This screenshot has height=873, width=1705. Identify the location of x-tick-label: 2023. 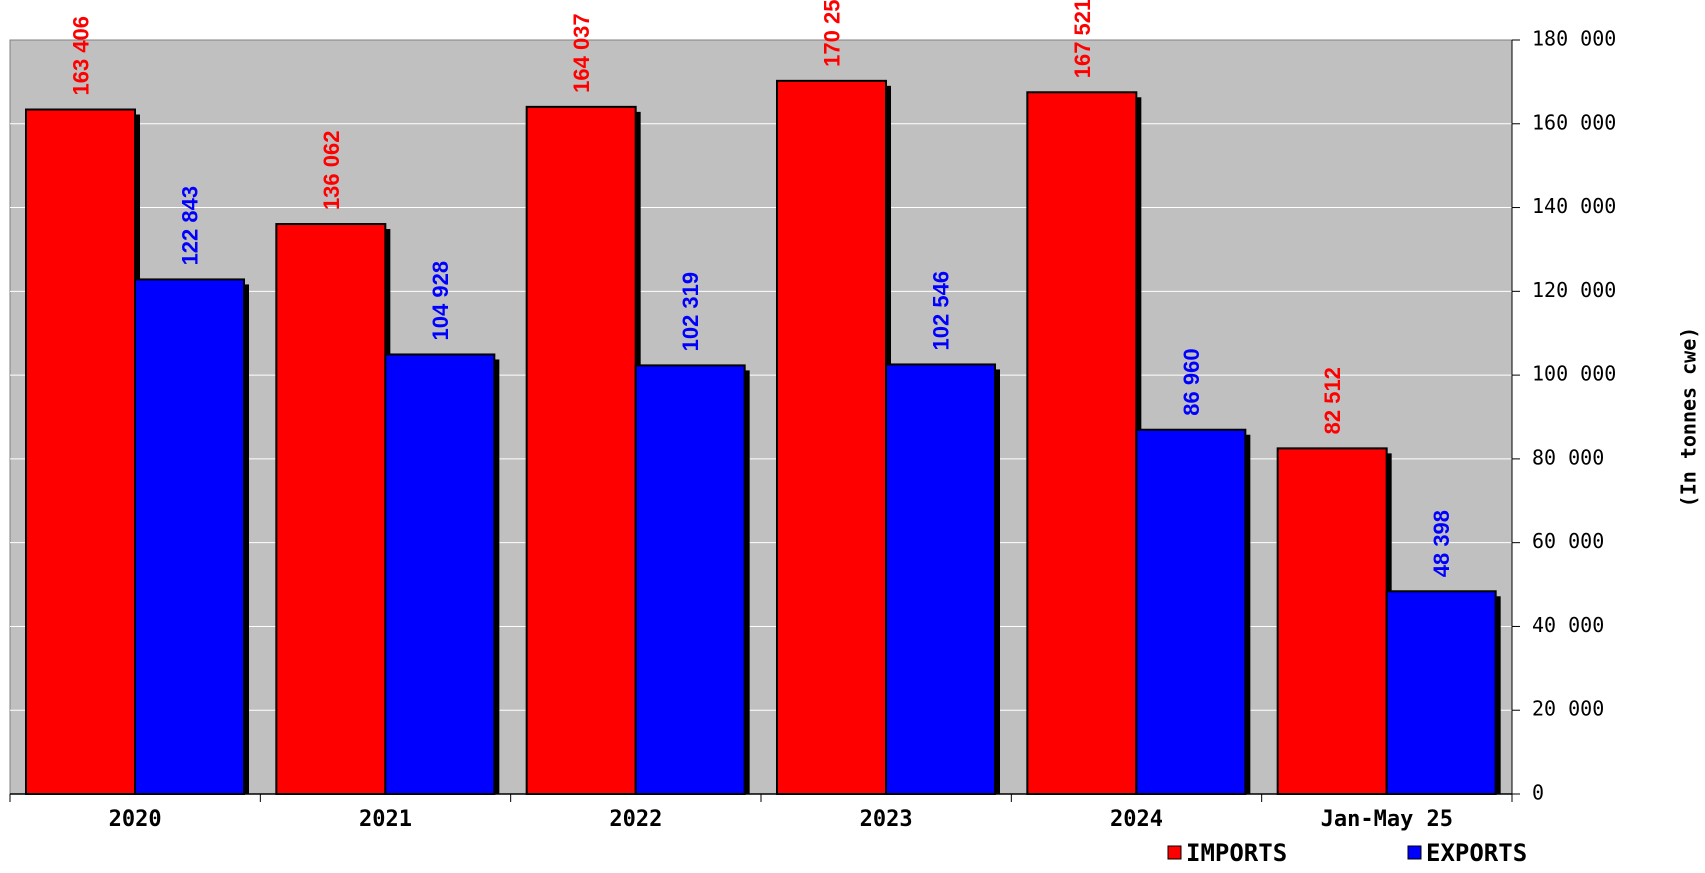
(886, 819).